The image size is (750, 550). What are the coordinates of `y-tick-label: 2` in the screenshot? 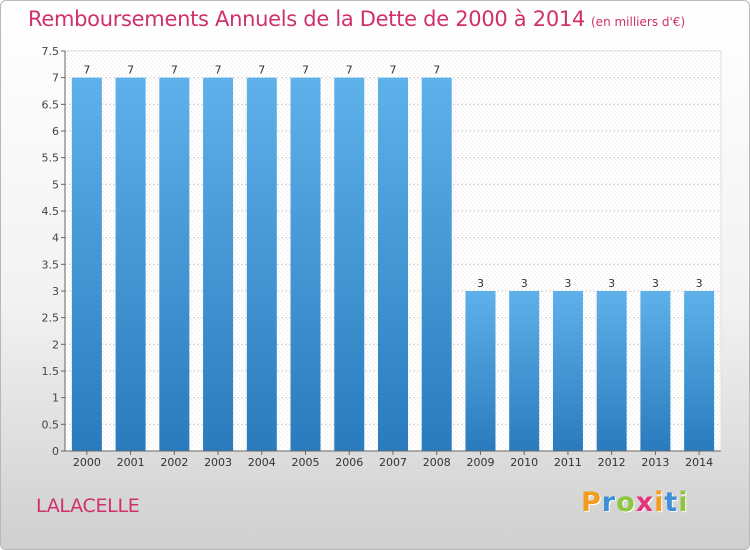 It's located at (55, 344).